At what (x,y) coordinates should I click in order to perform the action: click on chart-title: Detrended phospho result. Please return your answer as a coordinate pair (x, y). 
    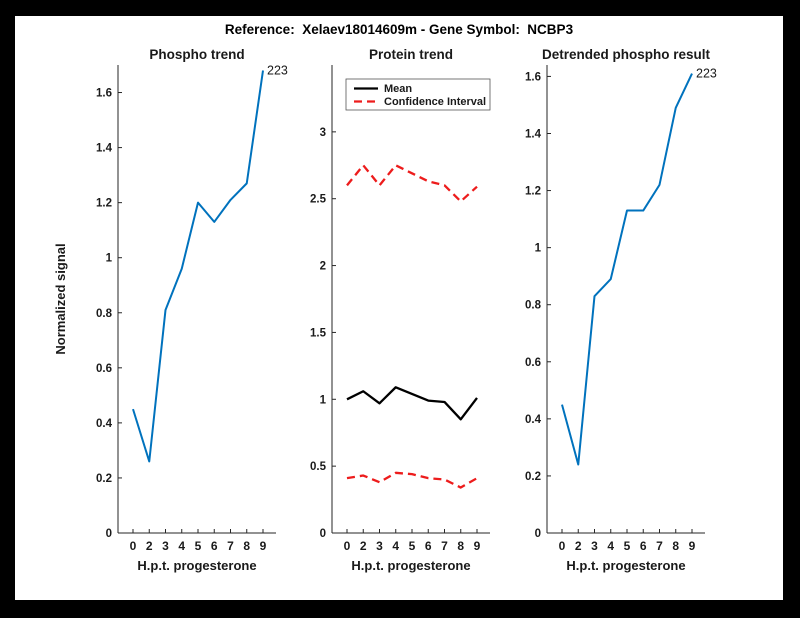
    Looking at the image, I should click on (626, 54).